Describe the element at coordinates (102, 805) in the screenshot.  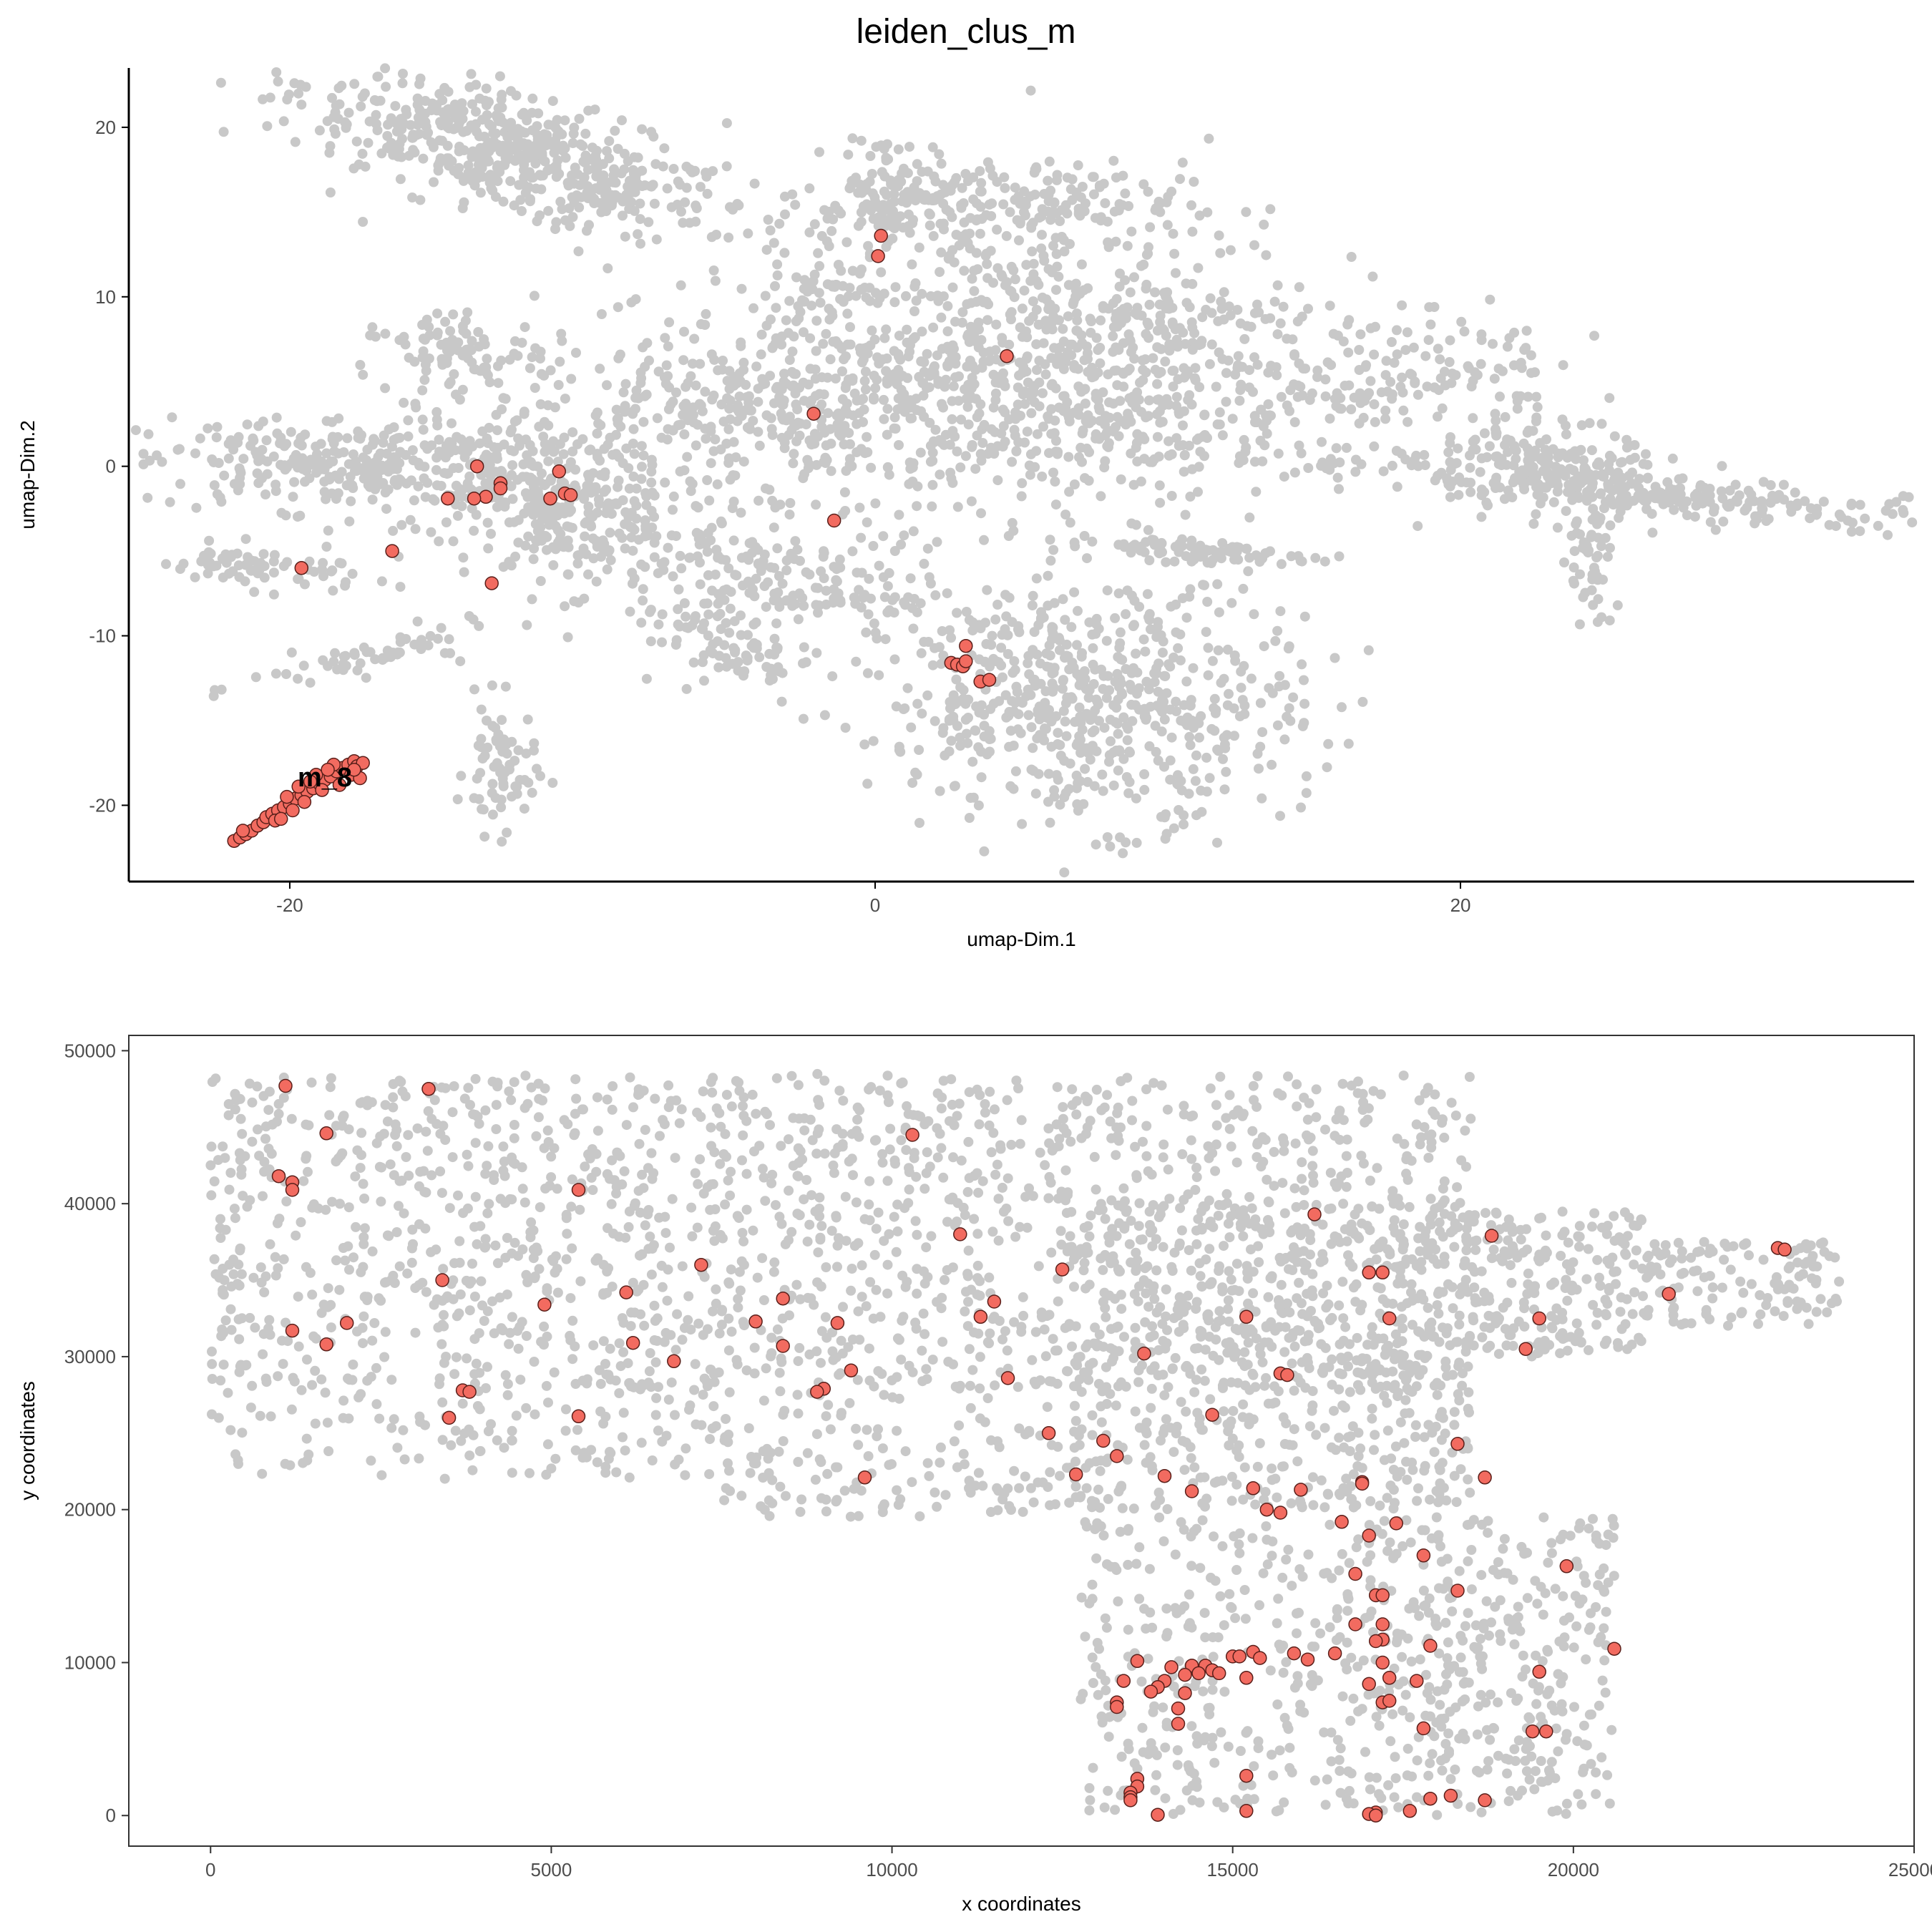
I see `umap-y-tick-label: -20` at that location.